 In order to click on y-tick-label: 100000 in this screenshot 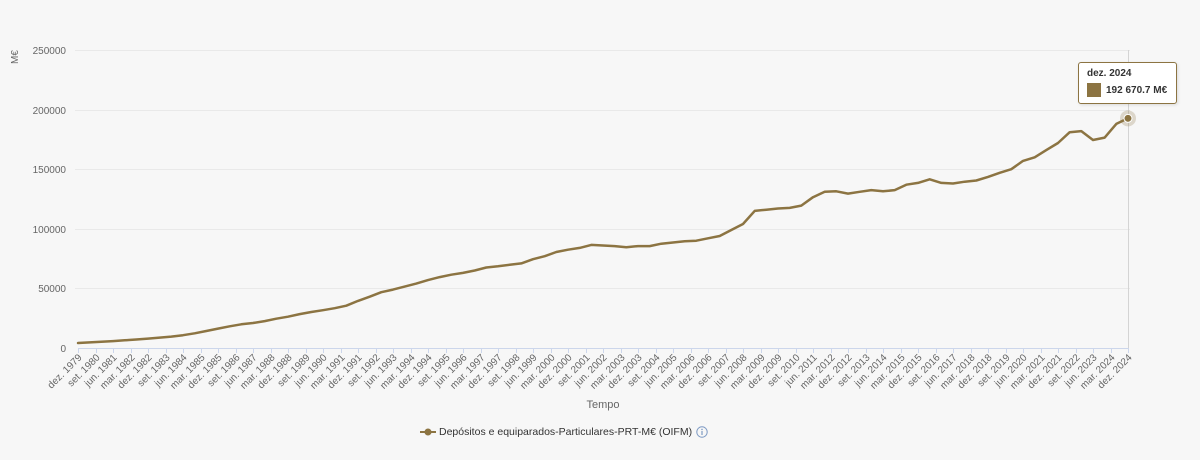, I will do `click(50, 230)`.